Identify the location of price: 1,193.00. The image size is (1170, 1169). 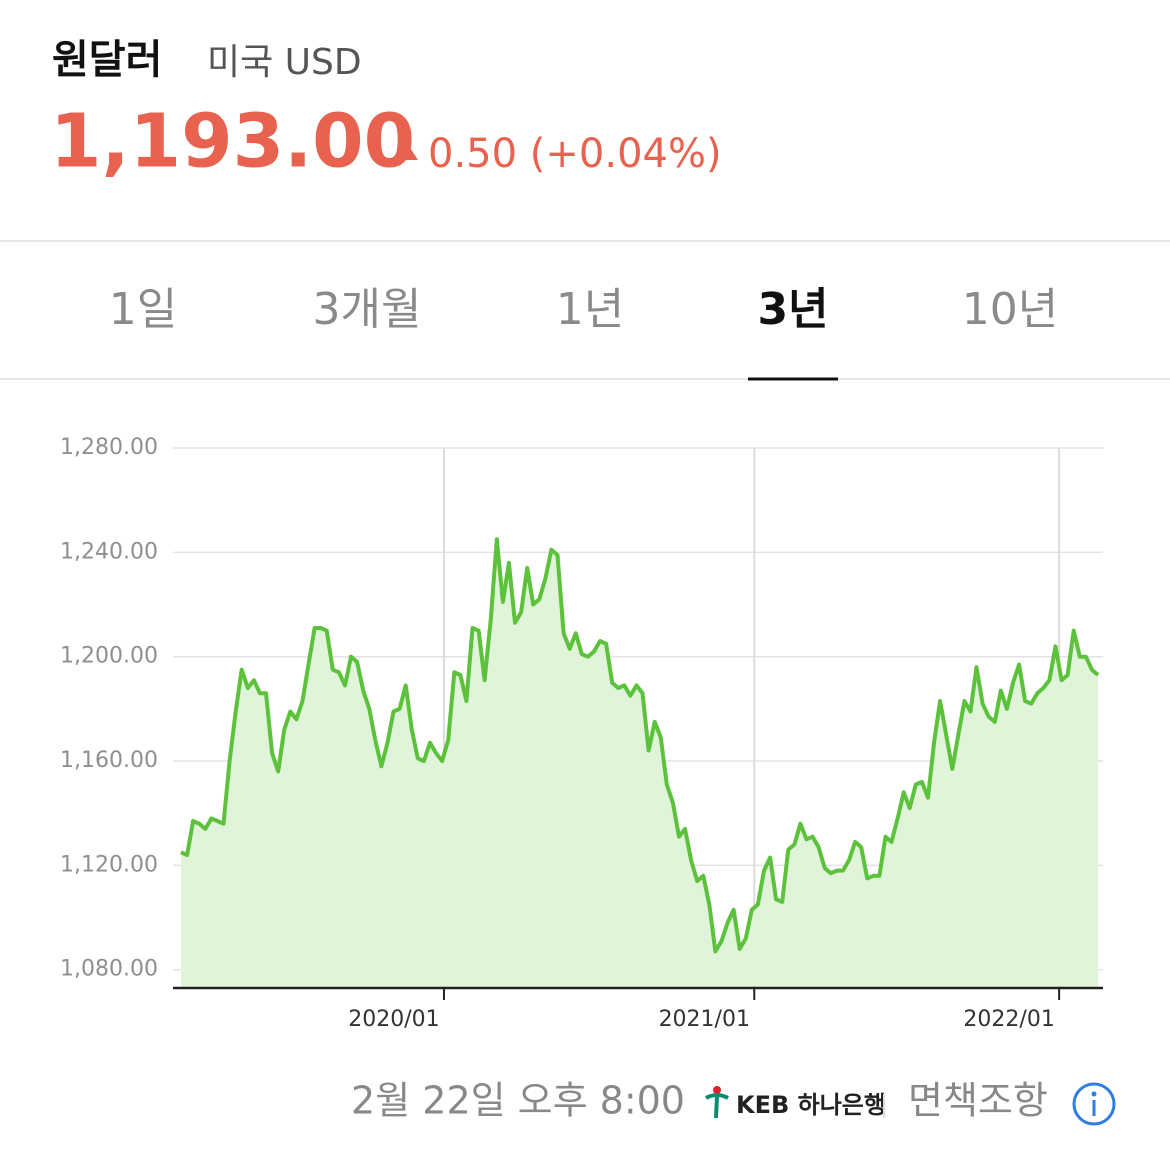
(232, 142).